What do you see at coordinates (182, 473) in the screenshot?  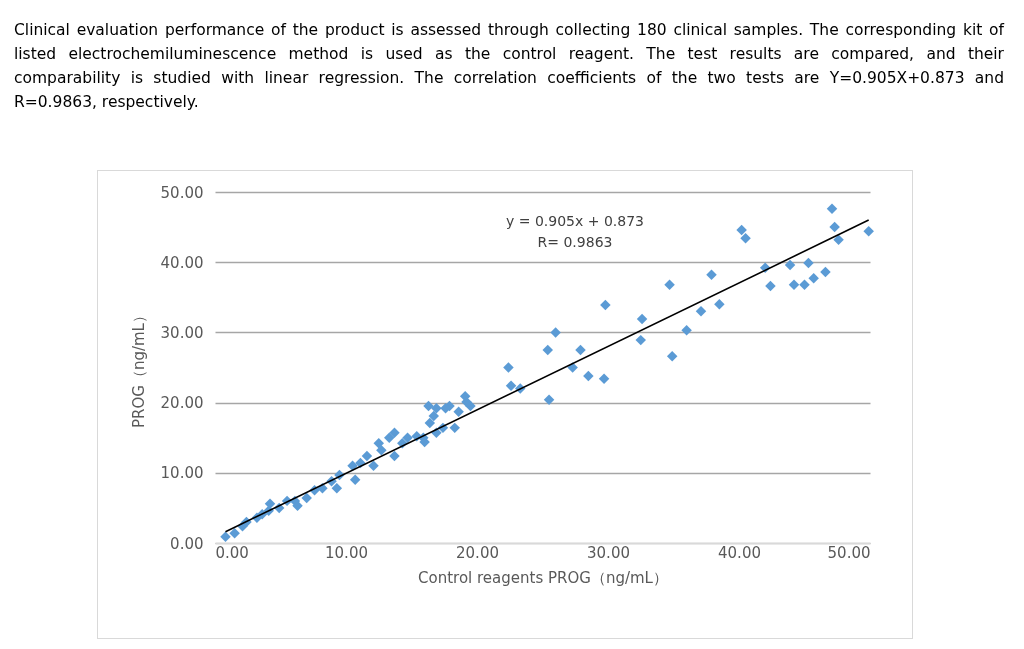 I see `y-tick-label: 10.00` at bounding box center [182, 473].